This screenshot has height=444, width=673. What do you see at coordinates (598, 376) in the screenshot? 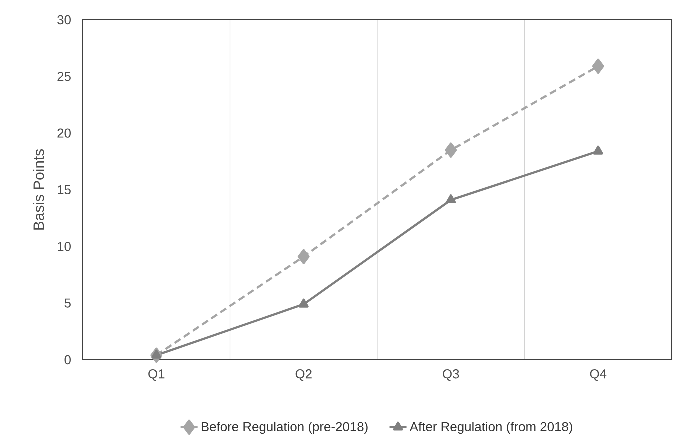
I see `x-tick-label: Q4` at bounding box center [598, 376].